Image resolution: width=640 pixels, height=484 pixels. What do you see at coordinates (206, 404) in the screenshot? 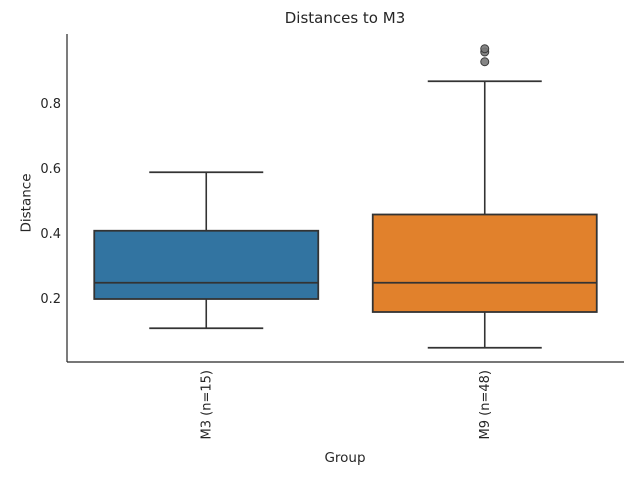
I see `x-tick-label-m3: M3 (n=15)` at bounding box center [206, 404].